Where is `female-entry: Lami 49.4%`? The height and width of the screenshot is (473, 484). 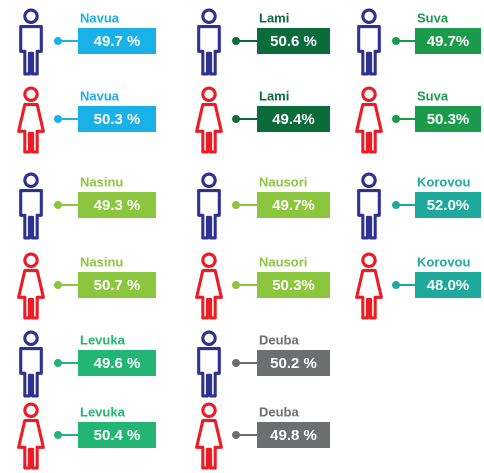 female-entry: Lami 49.4% is located at coordinates (262, 120).